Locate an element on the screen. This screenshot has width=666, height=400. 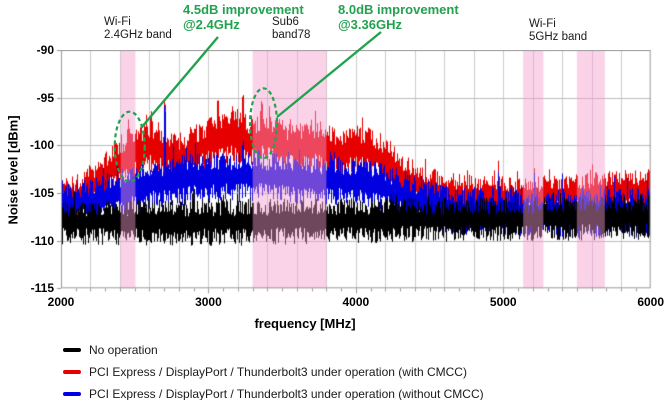
band-label-line: 5GHz band is located at coordinates (558, 37).